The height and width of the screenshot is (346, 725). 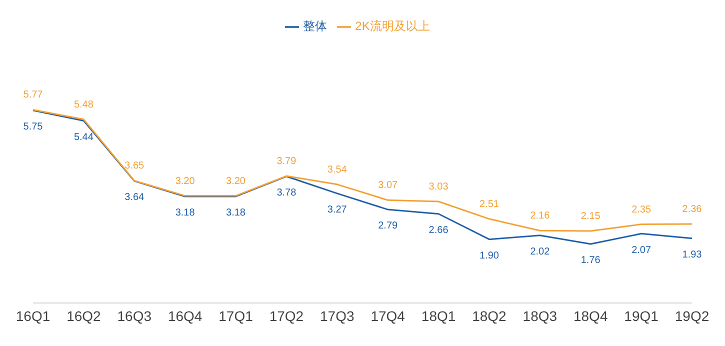 What do you see at coordinates (489, 316) in the screenshot?
I see `x-tick-label: 18Q2` at bounding box center [489, 316].